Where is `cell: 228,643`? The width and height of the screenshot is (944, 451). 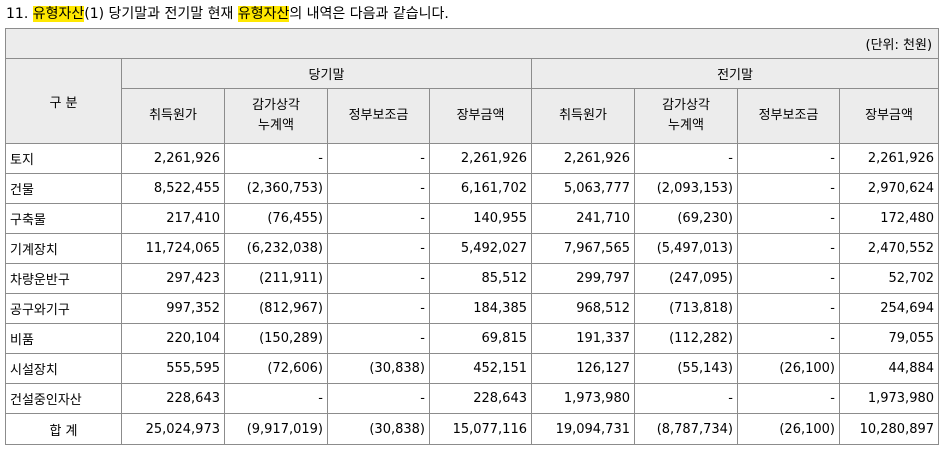 cell: 228,643 is located at coordinates (173, 398).